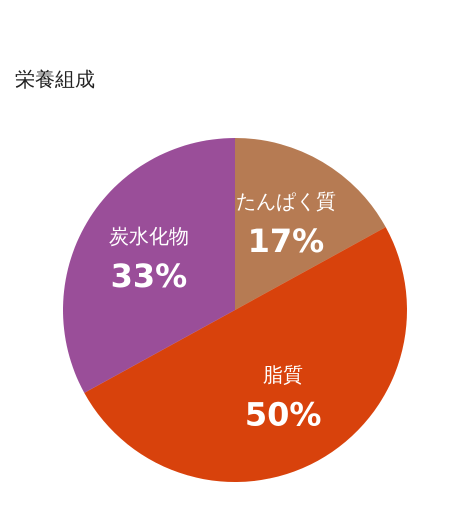 The width and height of the screenshot is (473, 532). Describe the element at coordinates (149, 276) in the screenshot. I see `data-label: 33%` at that location.